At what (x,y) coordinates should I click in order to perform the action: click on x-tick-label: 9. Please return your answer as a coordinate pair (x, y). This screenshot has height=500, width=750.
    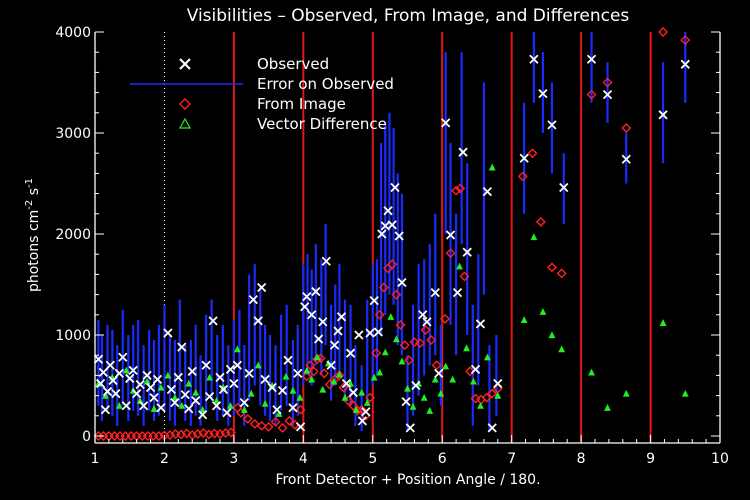
    Looking at the image, I should click on (650, 459).